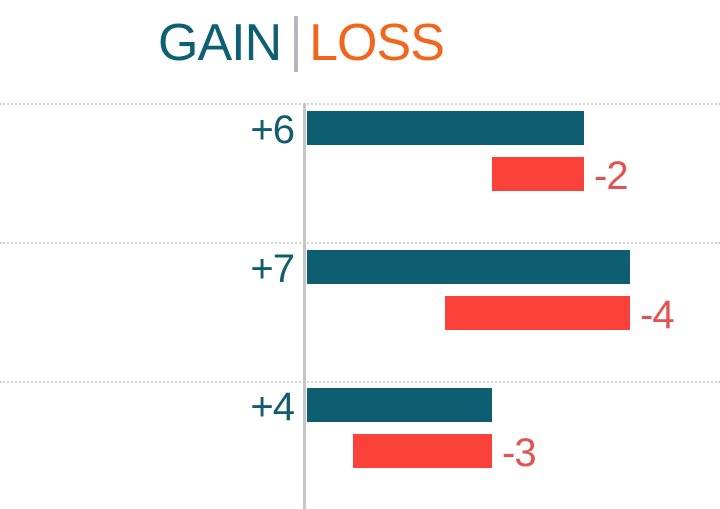 The width and height of the screenshot is (720, 509). I want to click on chart-title: GAIN LOSS, so click(301, 43).